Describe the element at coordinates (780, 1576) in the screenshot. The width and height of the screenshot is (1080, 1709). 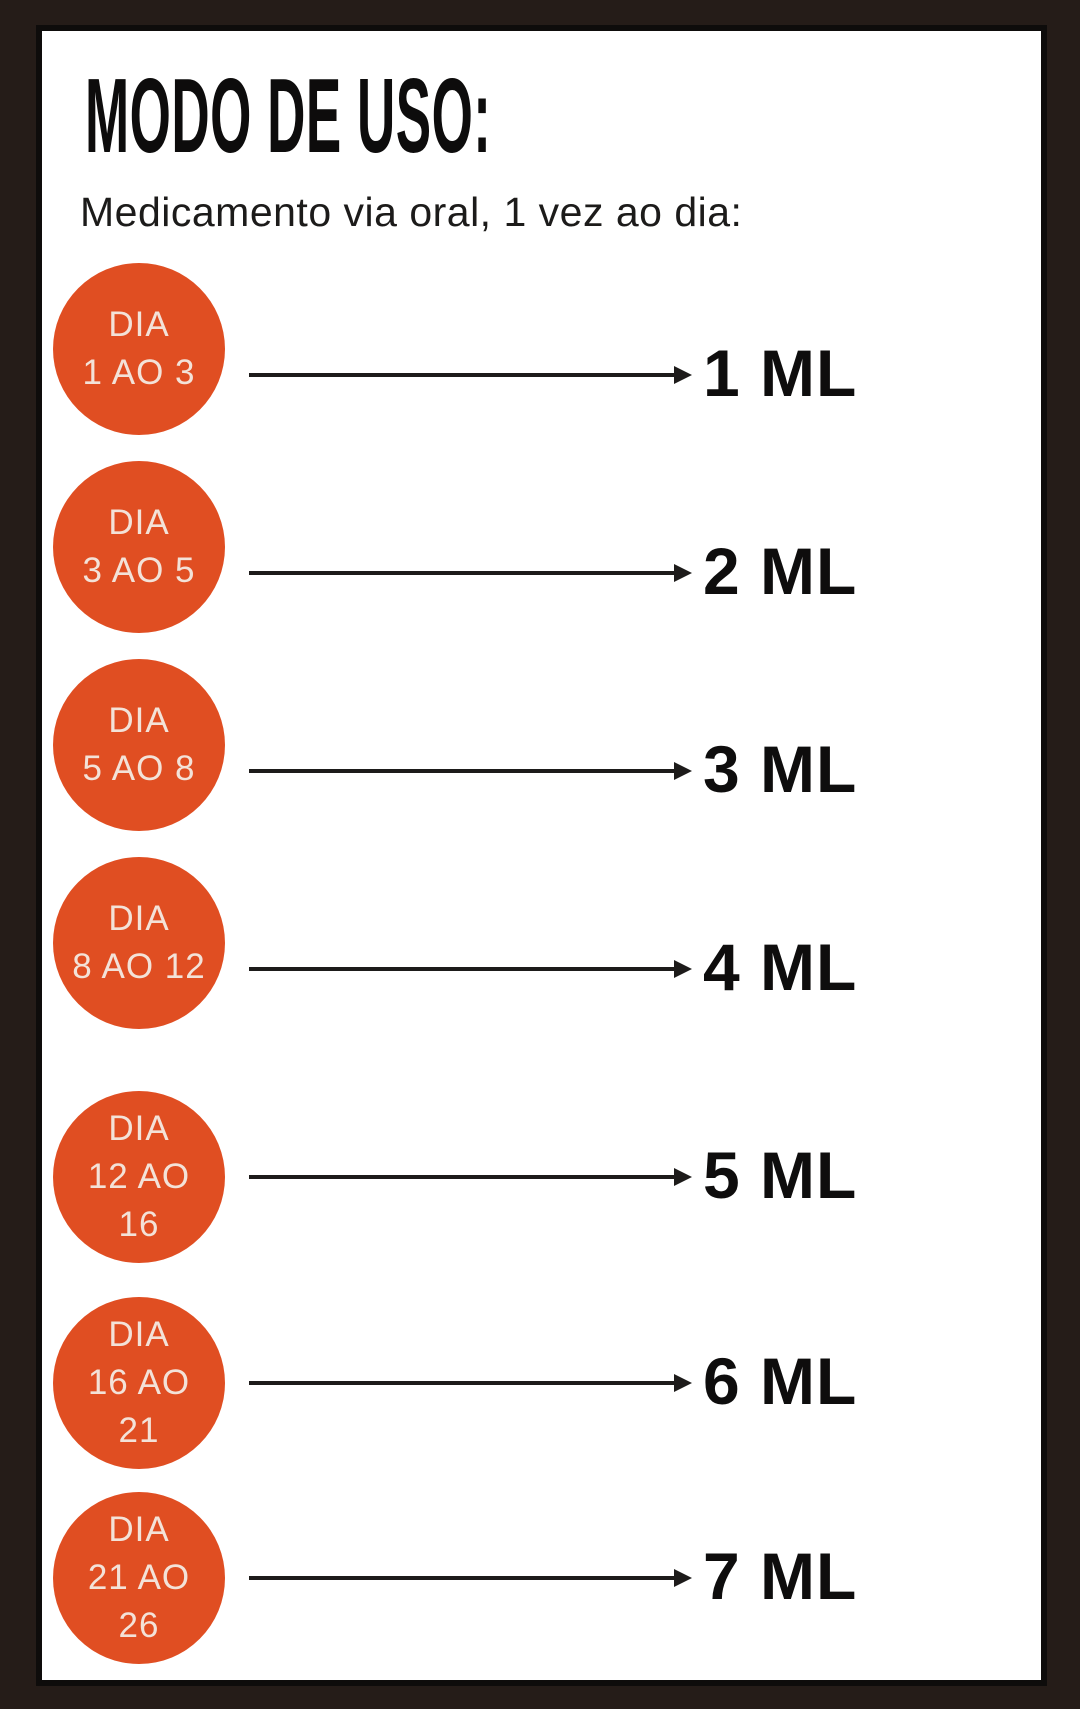
I see `dose-label: 7 ML` at that location.